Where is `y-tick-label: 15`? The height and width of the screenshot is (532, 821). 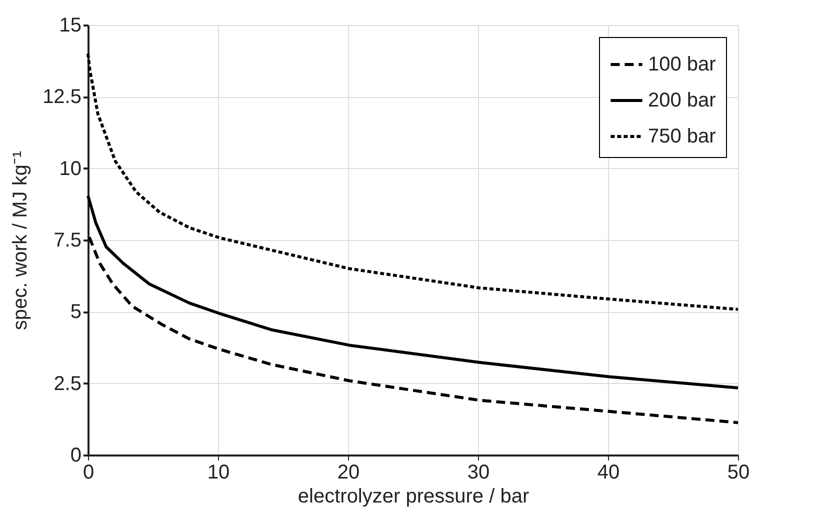 y-tick-label: 15 is located at coordinates (70, 25).